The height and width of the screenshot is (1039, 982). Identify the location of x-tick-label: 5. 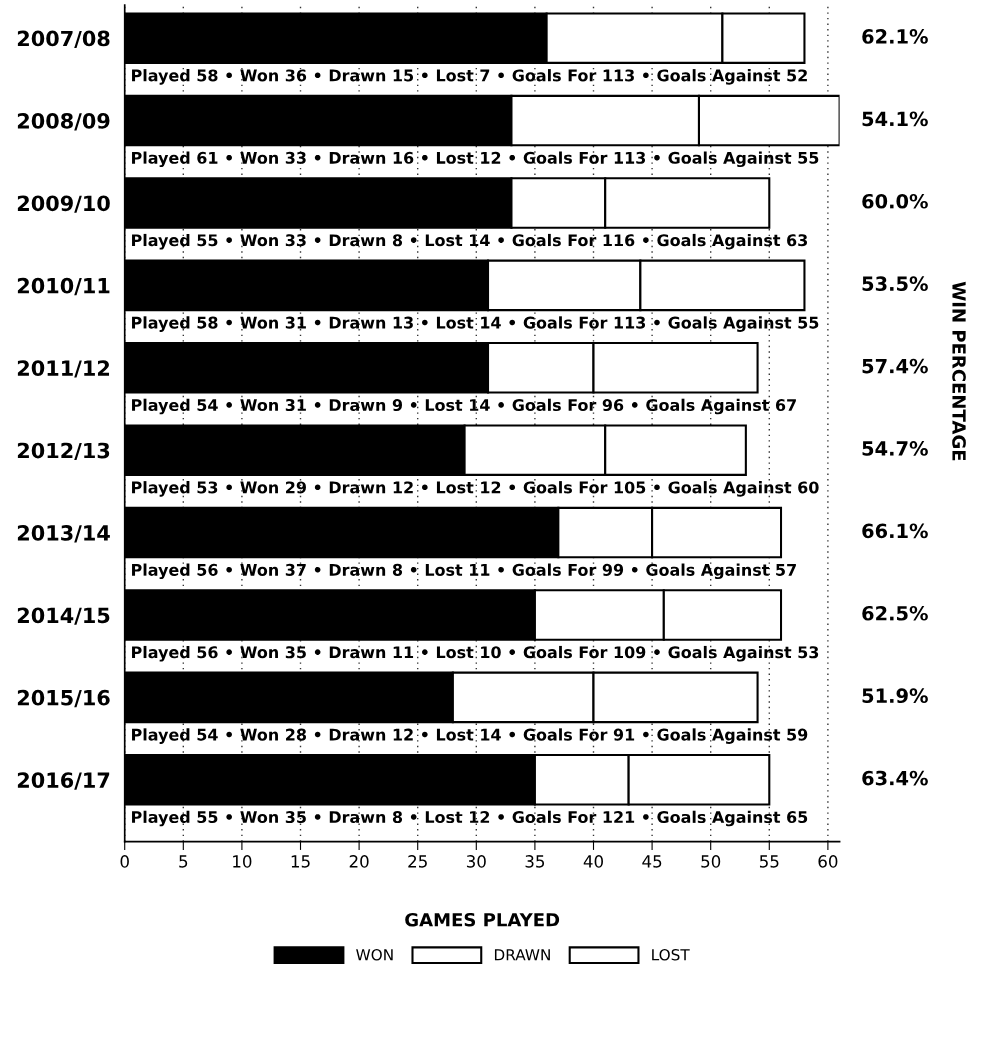
(183, 861).